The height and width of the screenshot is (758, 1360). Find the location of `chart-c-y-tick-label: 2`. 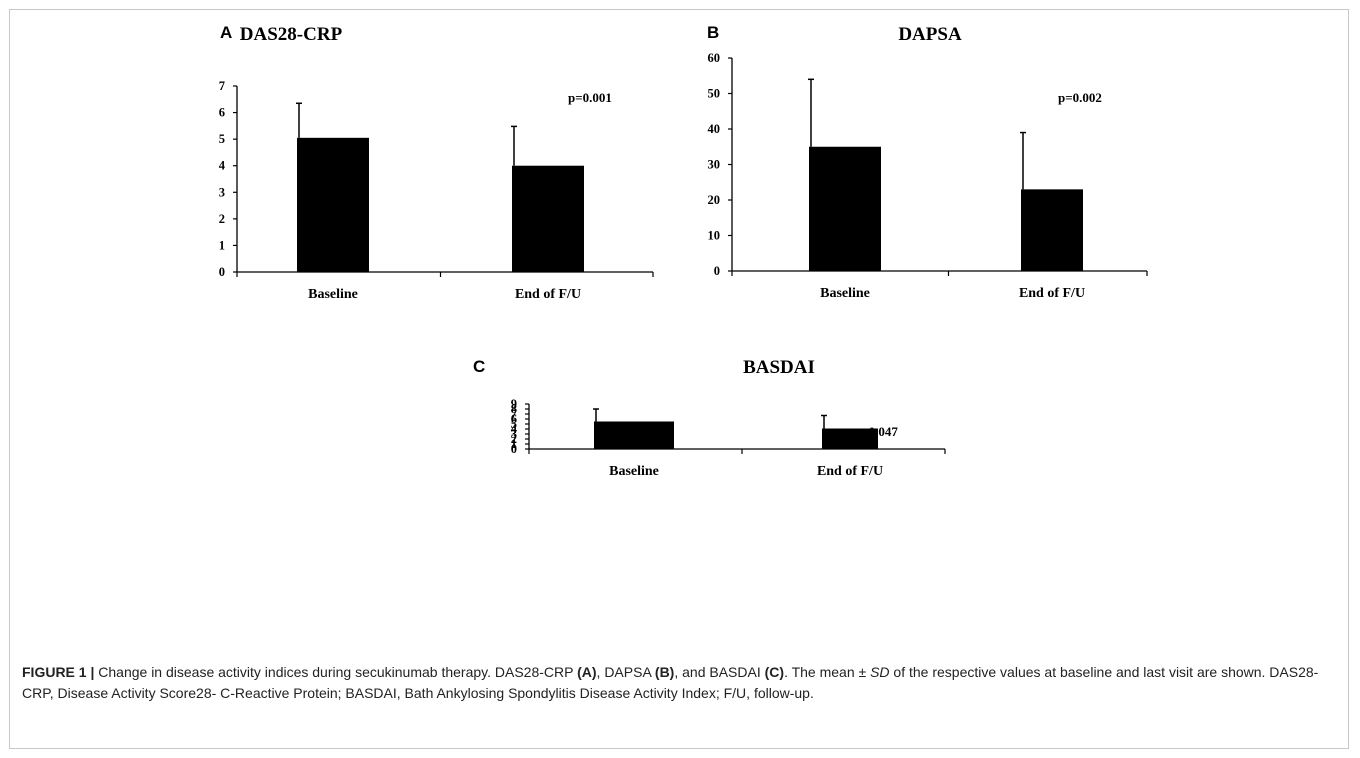

chart-c-y-tick-label: 2 is located at coordinates (514, 439).